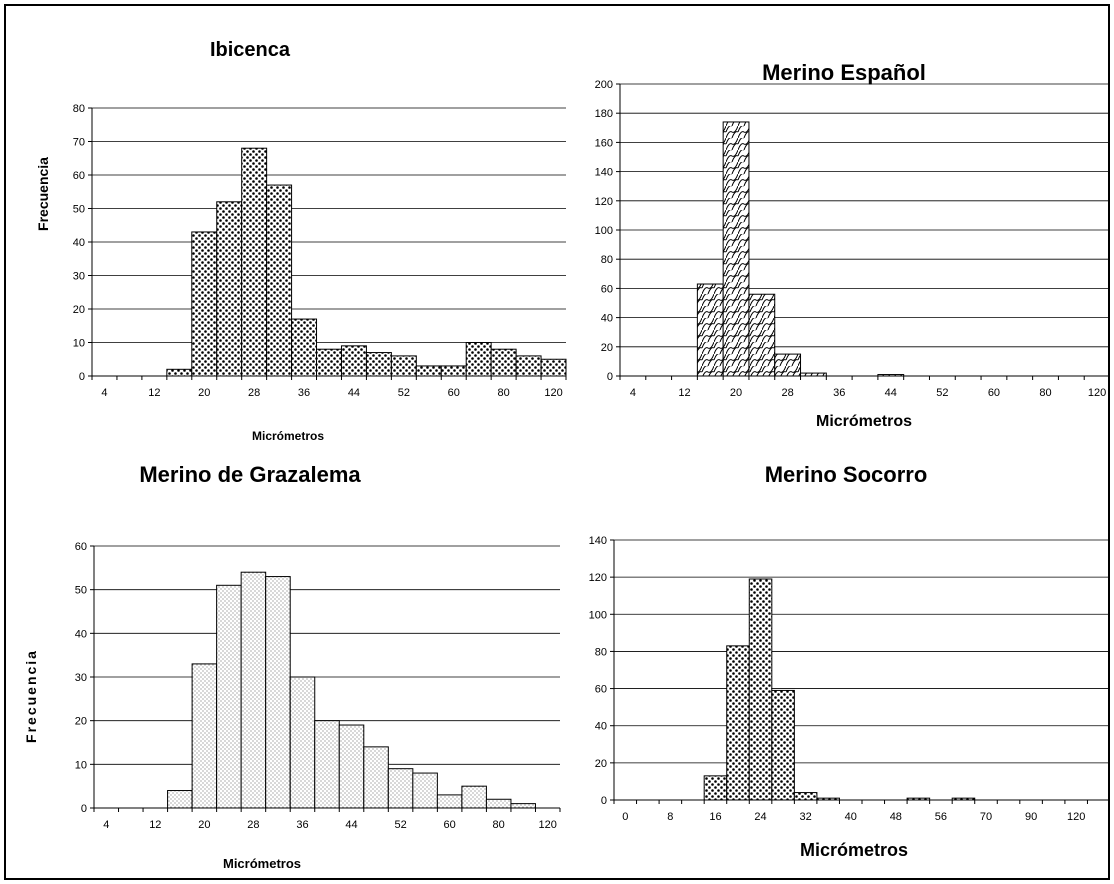 The height and width of the screenshot is (884, 1114). I want to click on y-tick-label: 180, so click(604, 114).